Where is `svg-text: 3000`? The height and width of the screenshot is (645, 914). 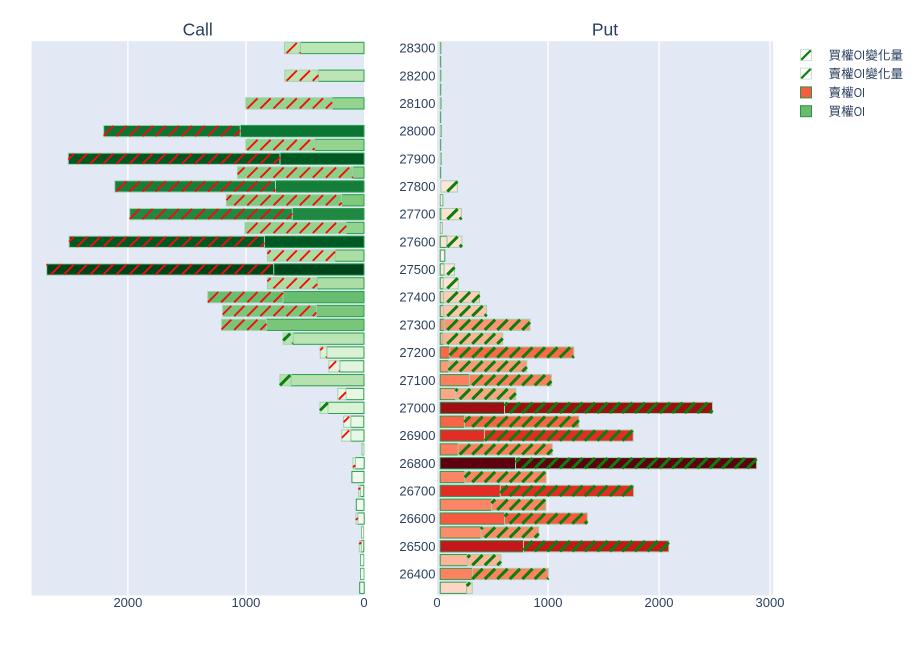 svg-text: 3000 is located at coordinates (770, 602).